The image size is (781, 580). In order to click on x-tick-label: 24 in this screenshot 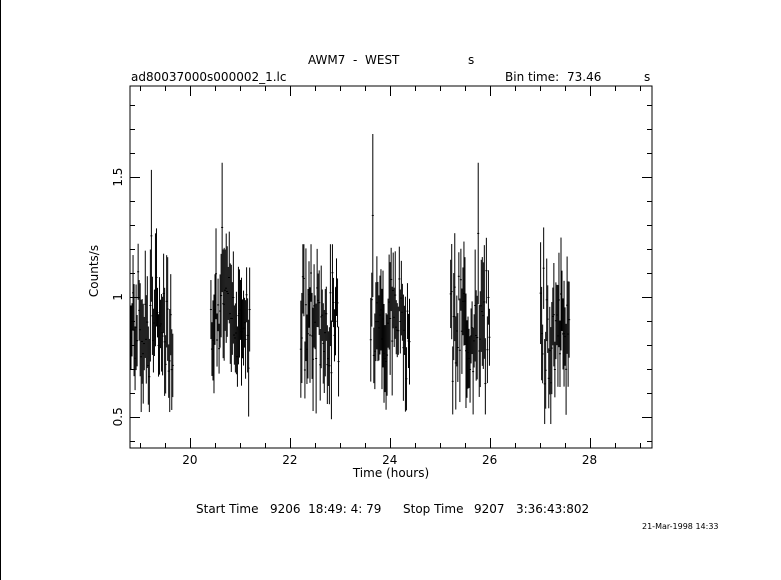, I will do `click(389, 460)`.